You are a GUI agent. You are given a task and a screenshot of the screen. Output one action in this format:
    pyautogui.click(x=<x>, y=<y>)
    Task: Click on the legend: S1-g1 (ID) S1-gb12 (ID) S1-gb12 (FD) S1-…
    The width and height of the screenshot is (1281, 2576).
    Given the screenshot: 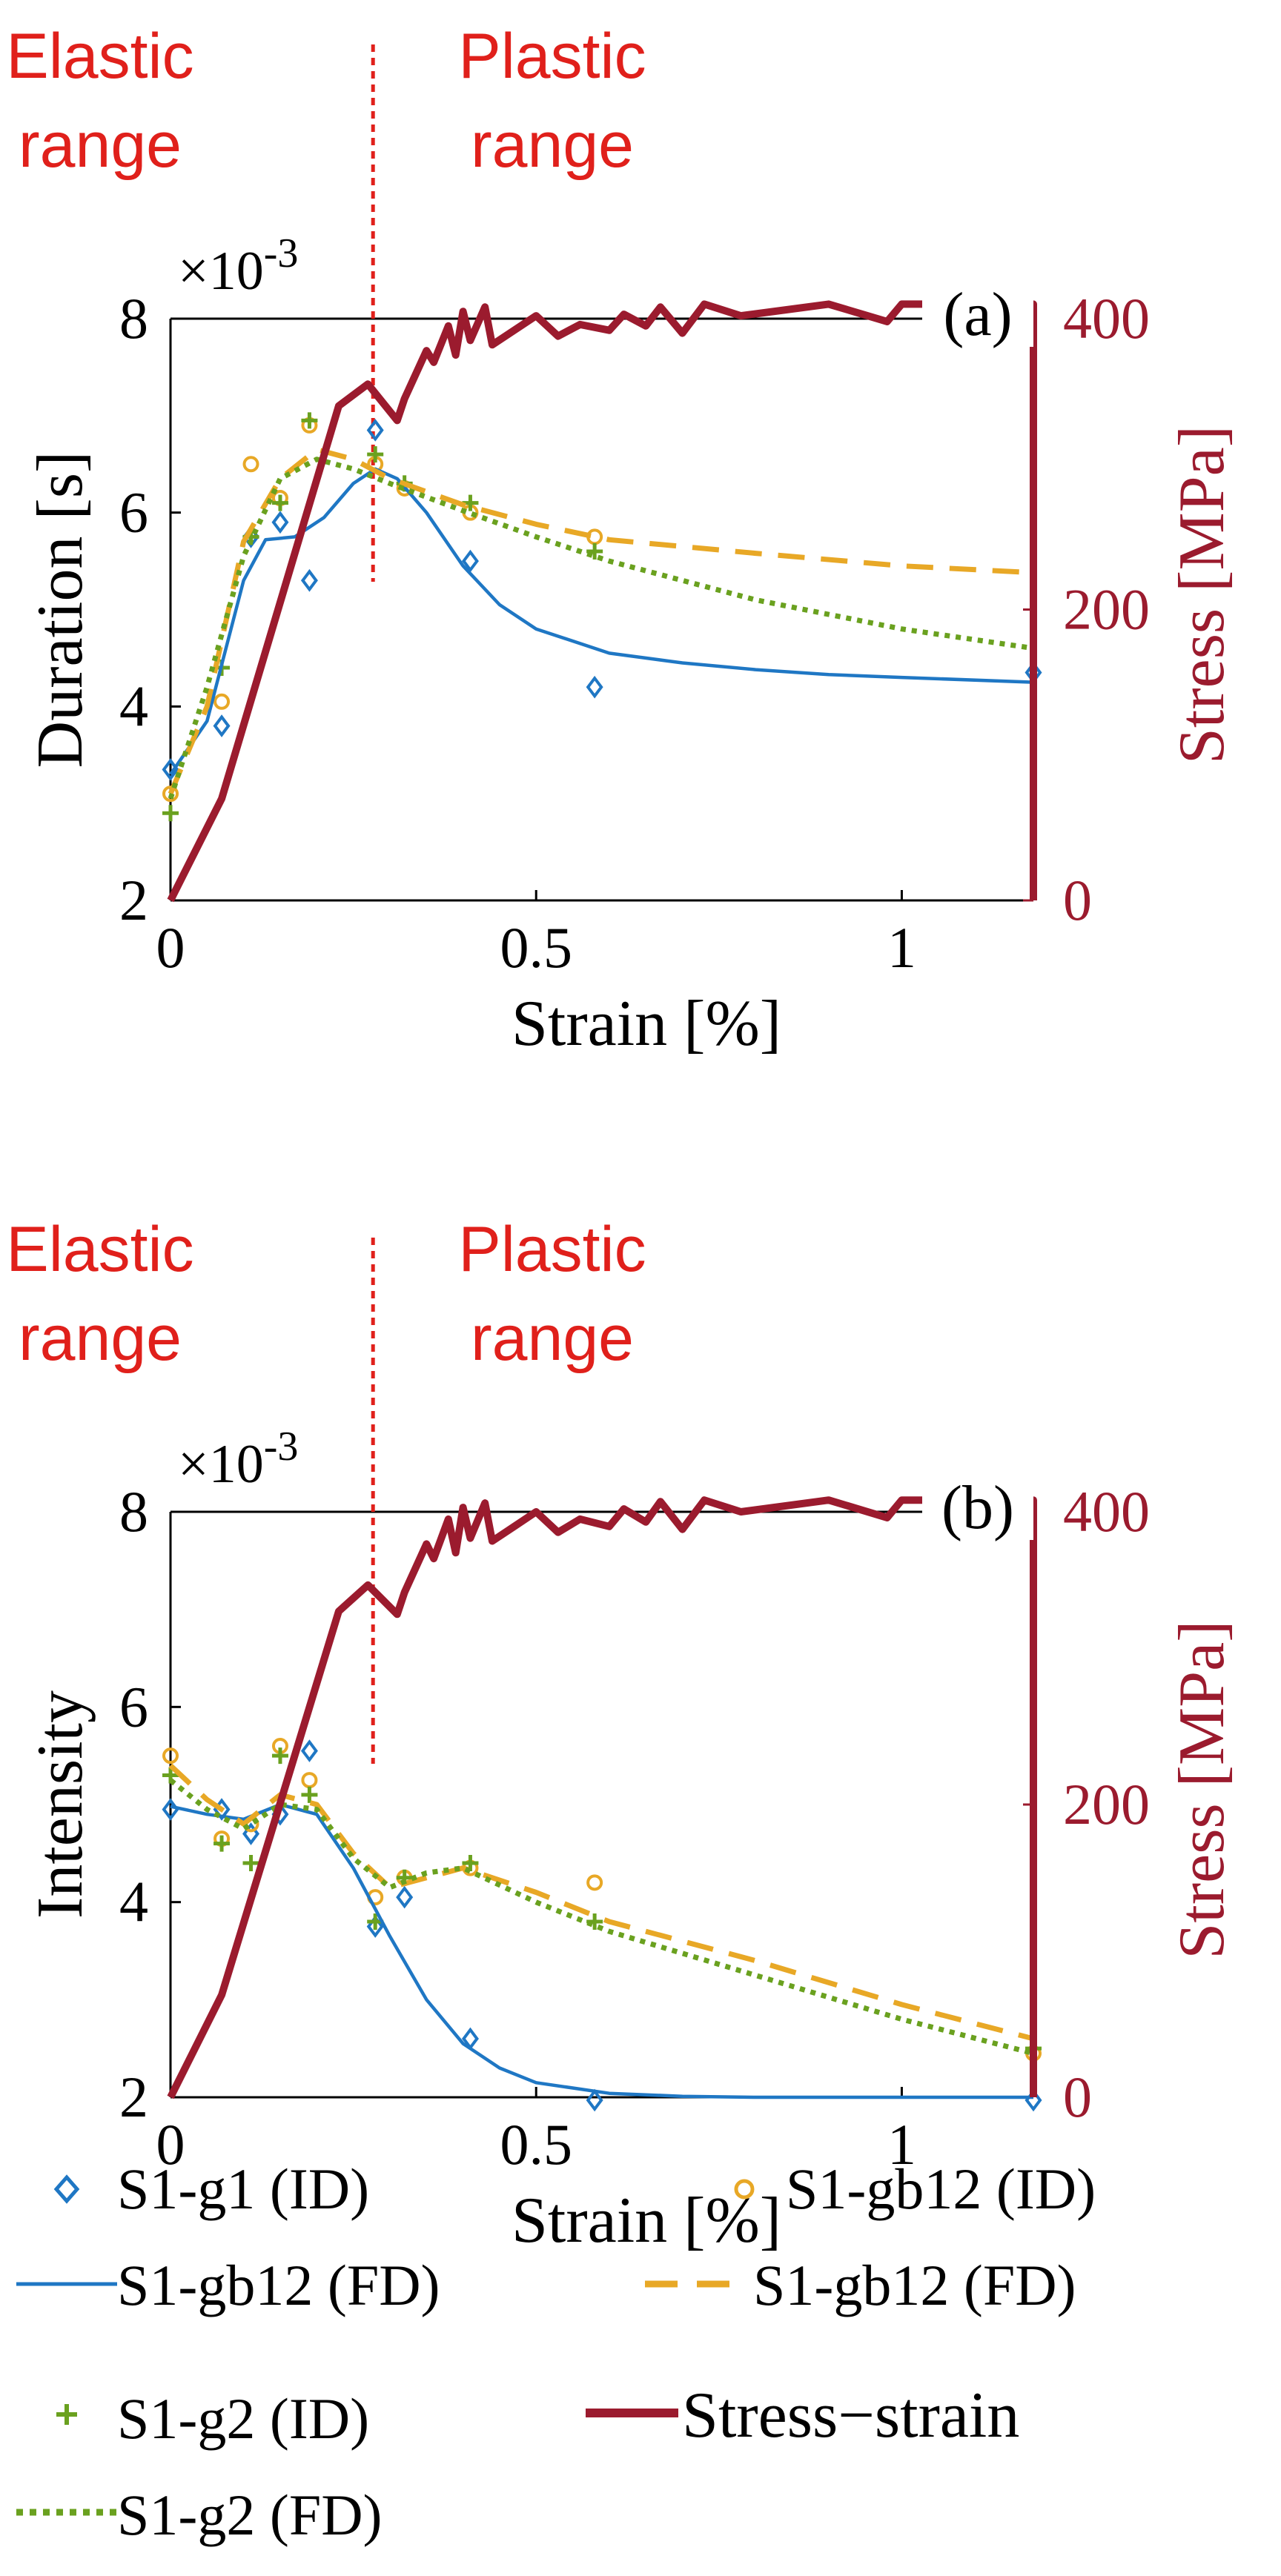 What is the action you would take?
    pyautogui.click(x=556, y=2352)
    